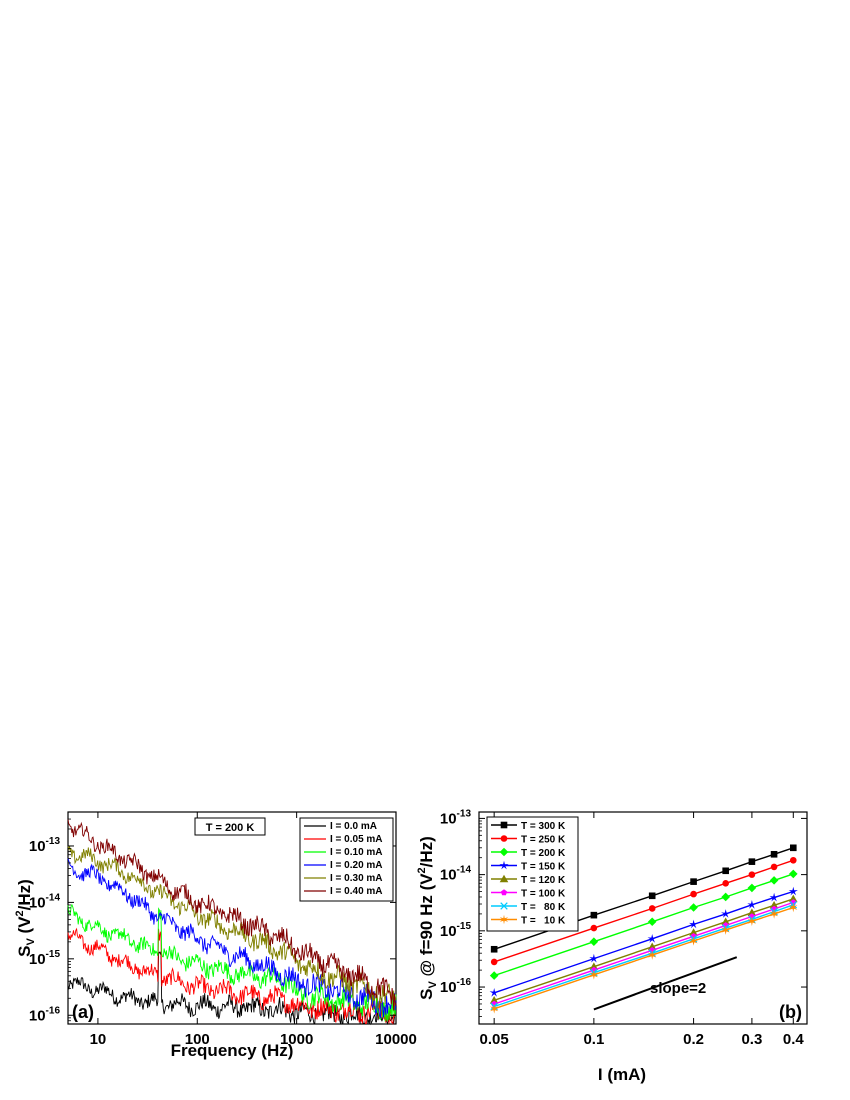  I want to click on y-tick-label-b-3: 10-13, so click(456, 817).